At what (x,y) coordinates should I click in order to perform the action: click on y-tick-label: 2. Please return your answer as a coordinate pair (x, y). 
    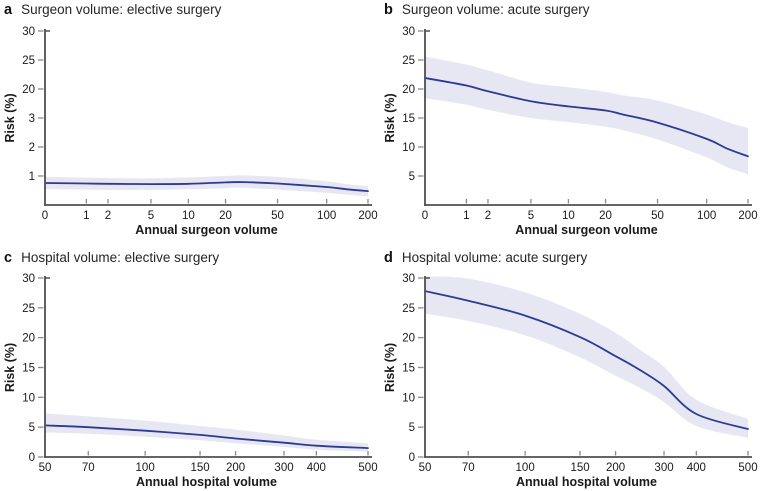
    Looking at the image, I should click on (32, 148).